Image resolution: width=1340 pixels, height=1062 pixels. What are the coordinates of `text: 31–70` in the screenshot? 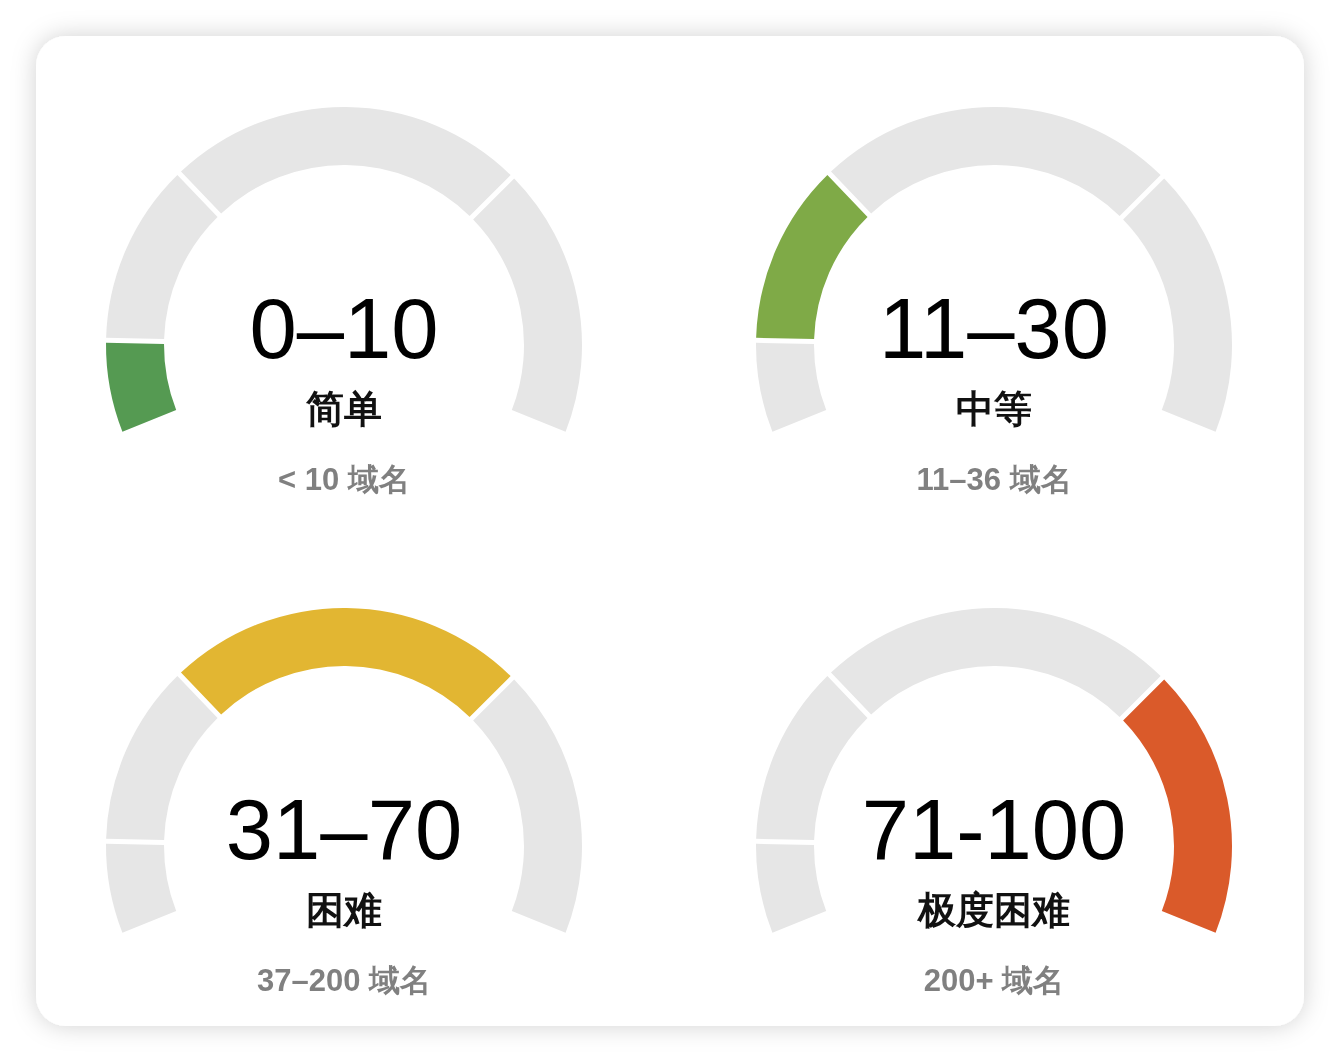 It's located at (344, 829).